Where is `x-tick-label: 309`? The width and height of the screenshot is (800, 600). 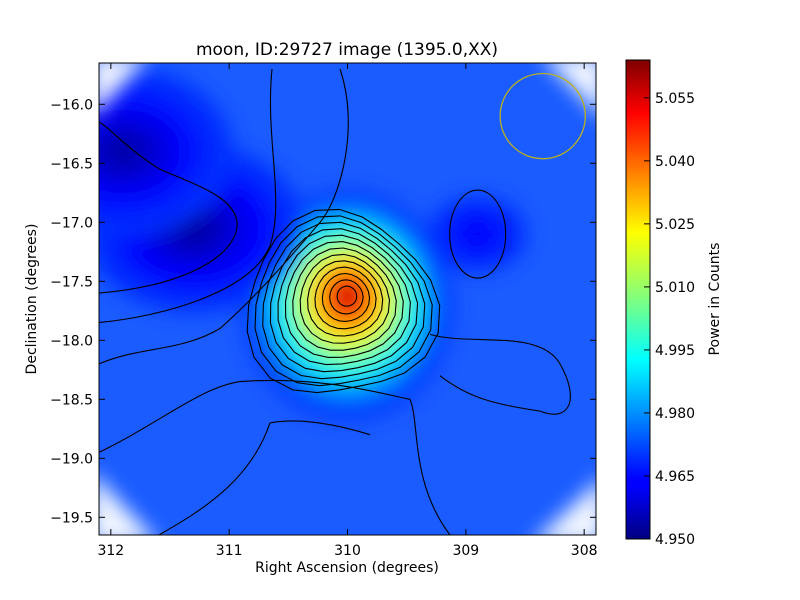 x-tick-label: 309 is located at coordinates (465, 551).